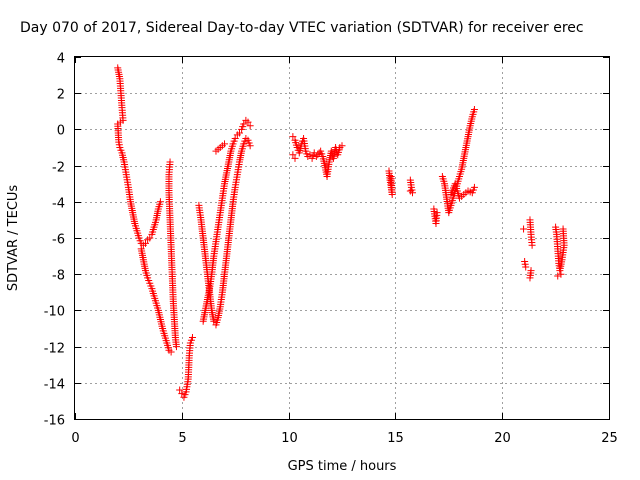 This screenshot has width=640, height=480. I want to click on x-tick-label: 20, so click(502, 438).